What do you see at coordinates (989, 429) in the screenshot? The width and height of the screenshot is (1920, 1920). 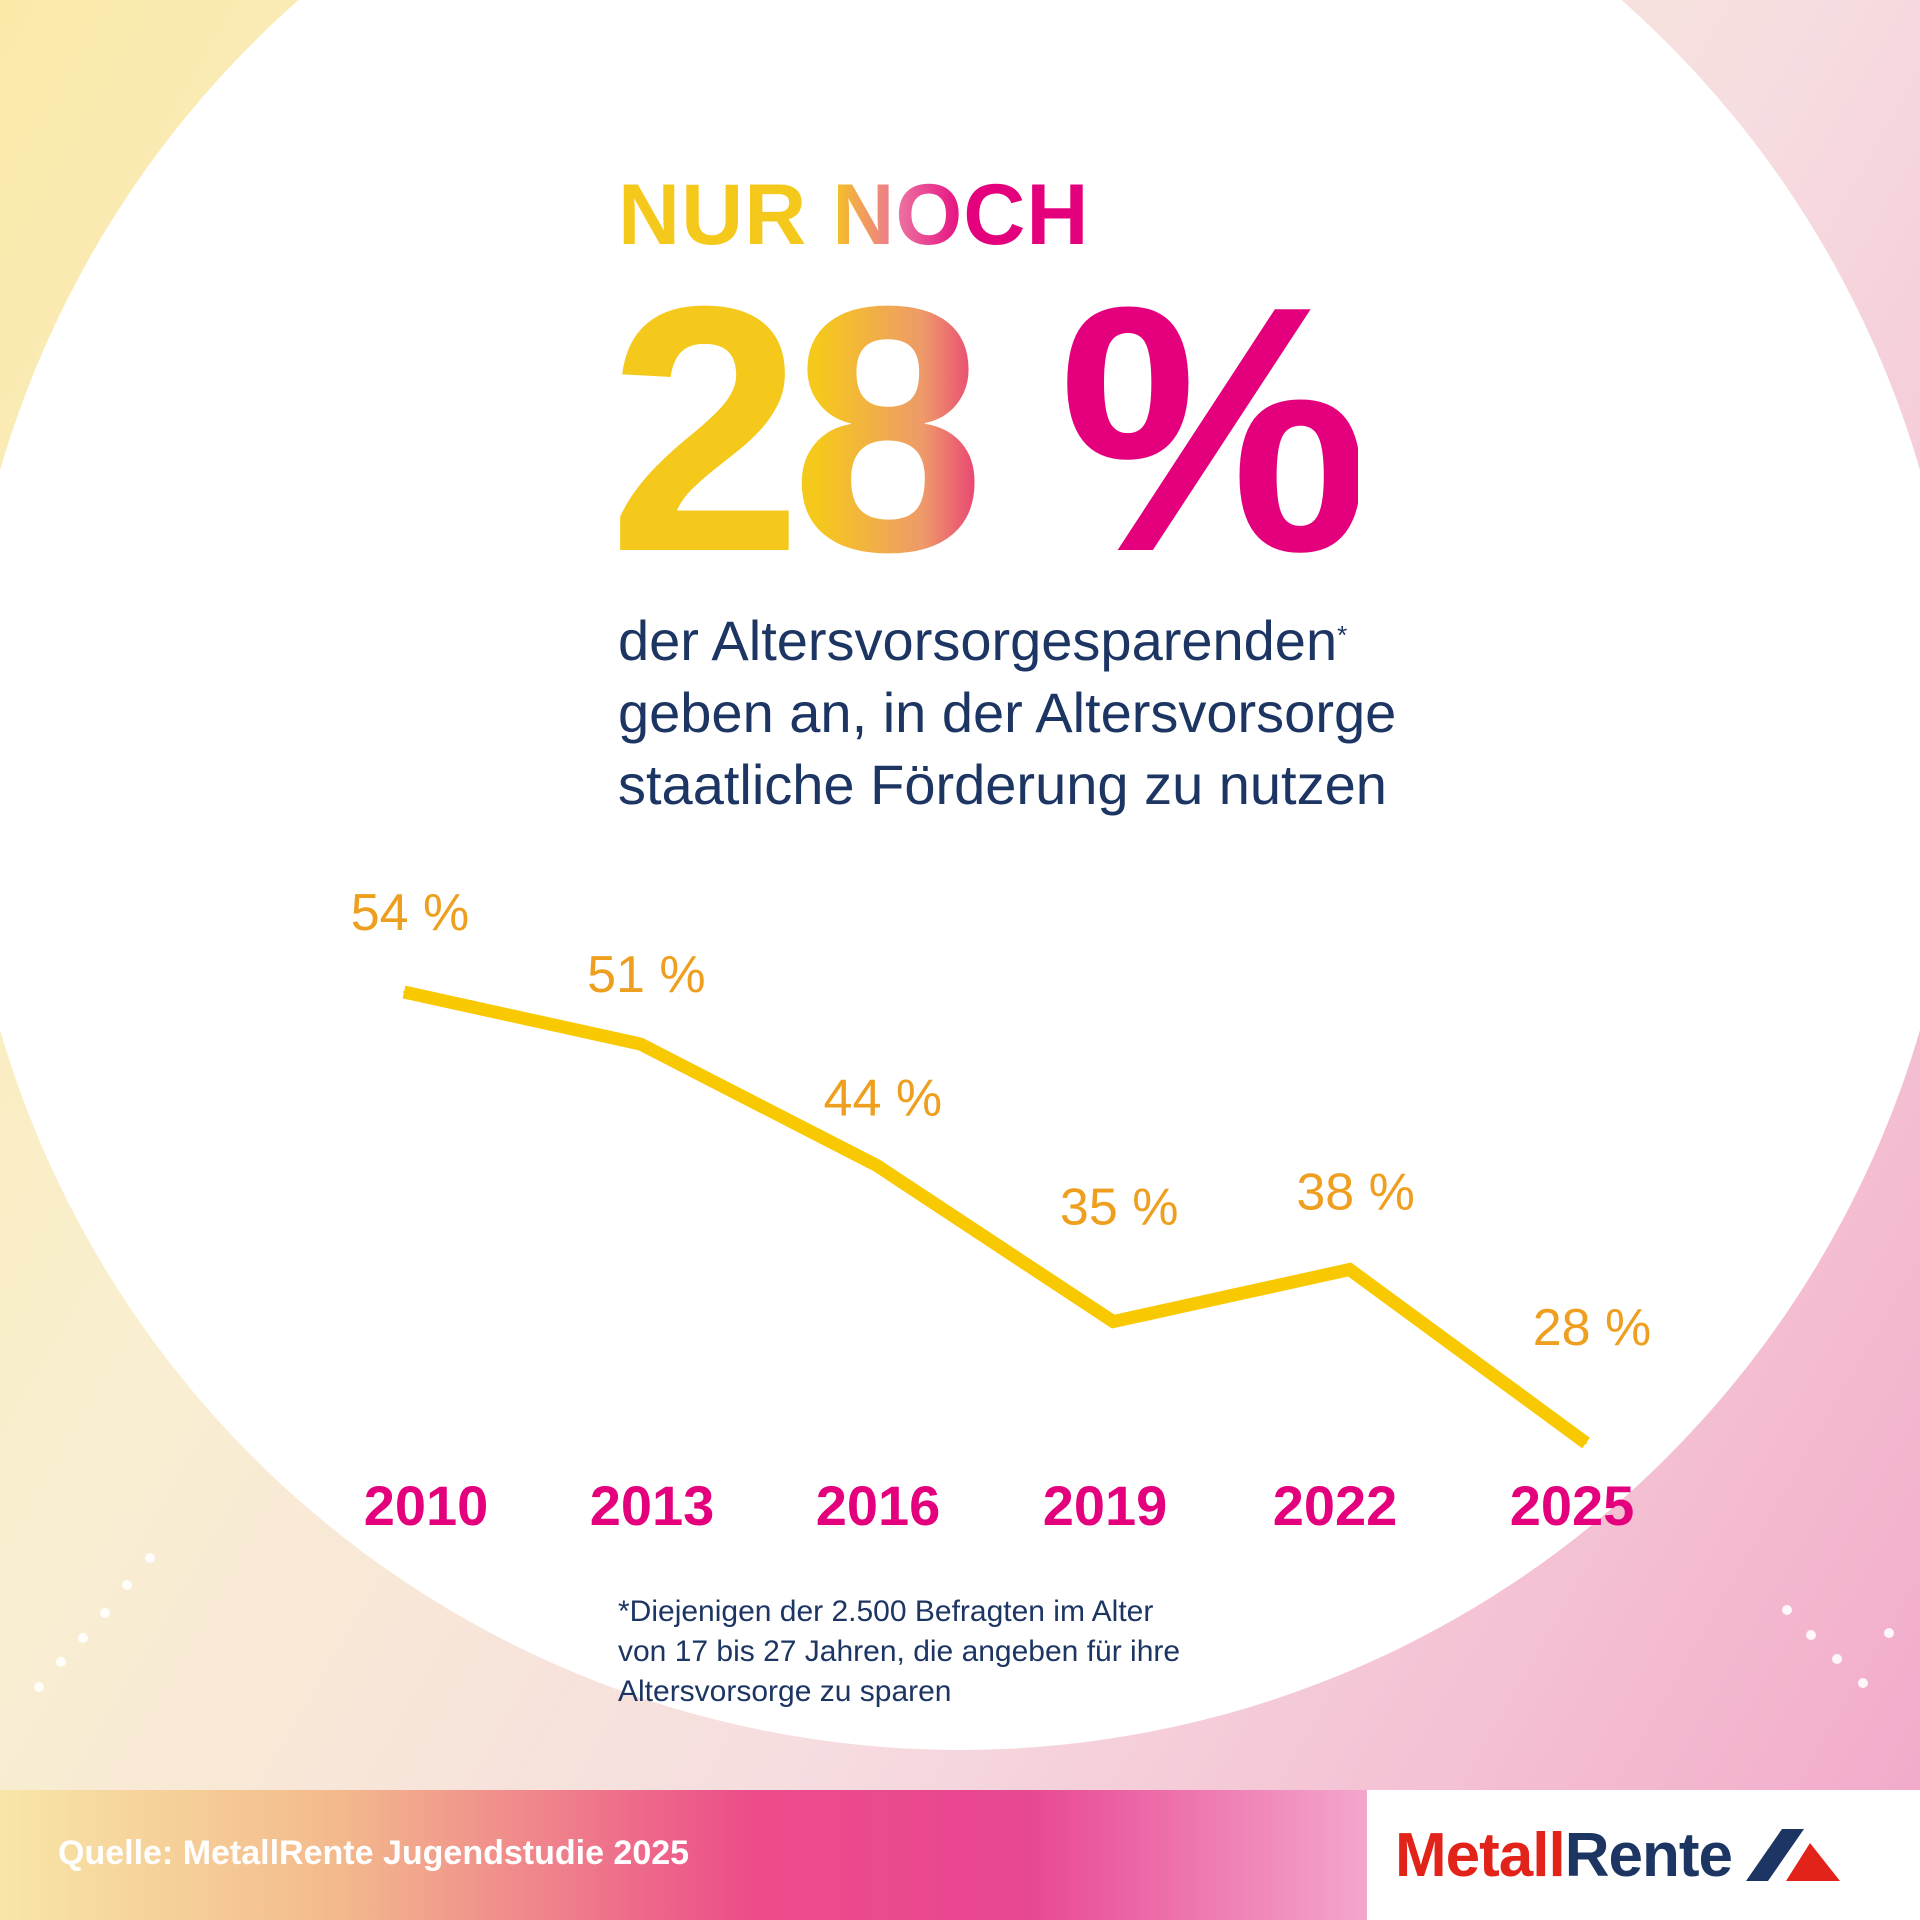 I see `headline-big: 28 %` at bounding box center [989, 429].